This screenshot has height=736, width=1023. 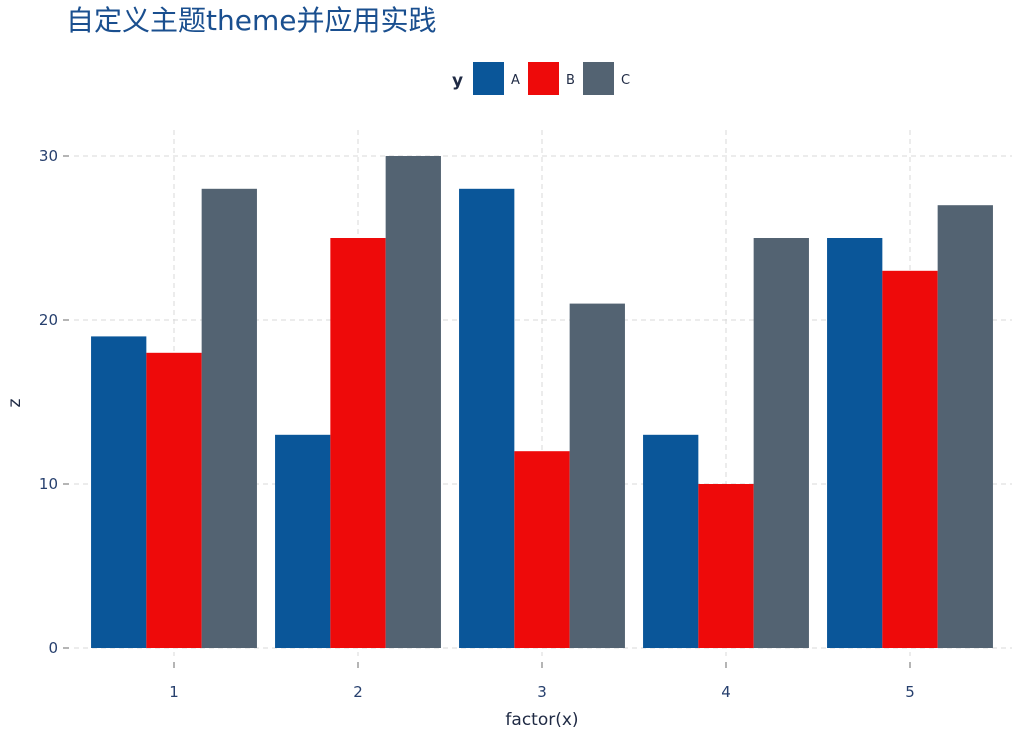 I want to click on x-tick-label: 3, so click(x=542, y=692).